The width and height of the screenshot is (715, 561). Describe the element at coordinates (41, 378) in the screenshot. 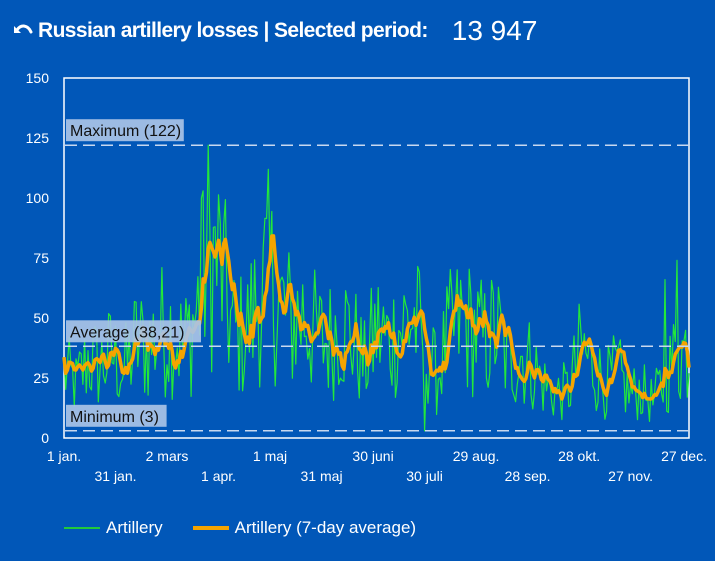

I see `y-tick-label: 25` at that location.